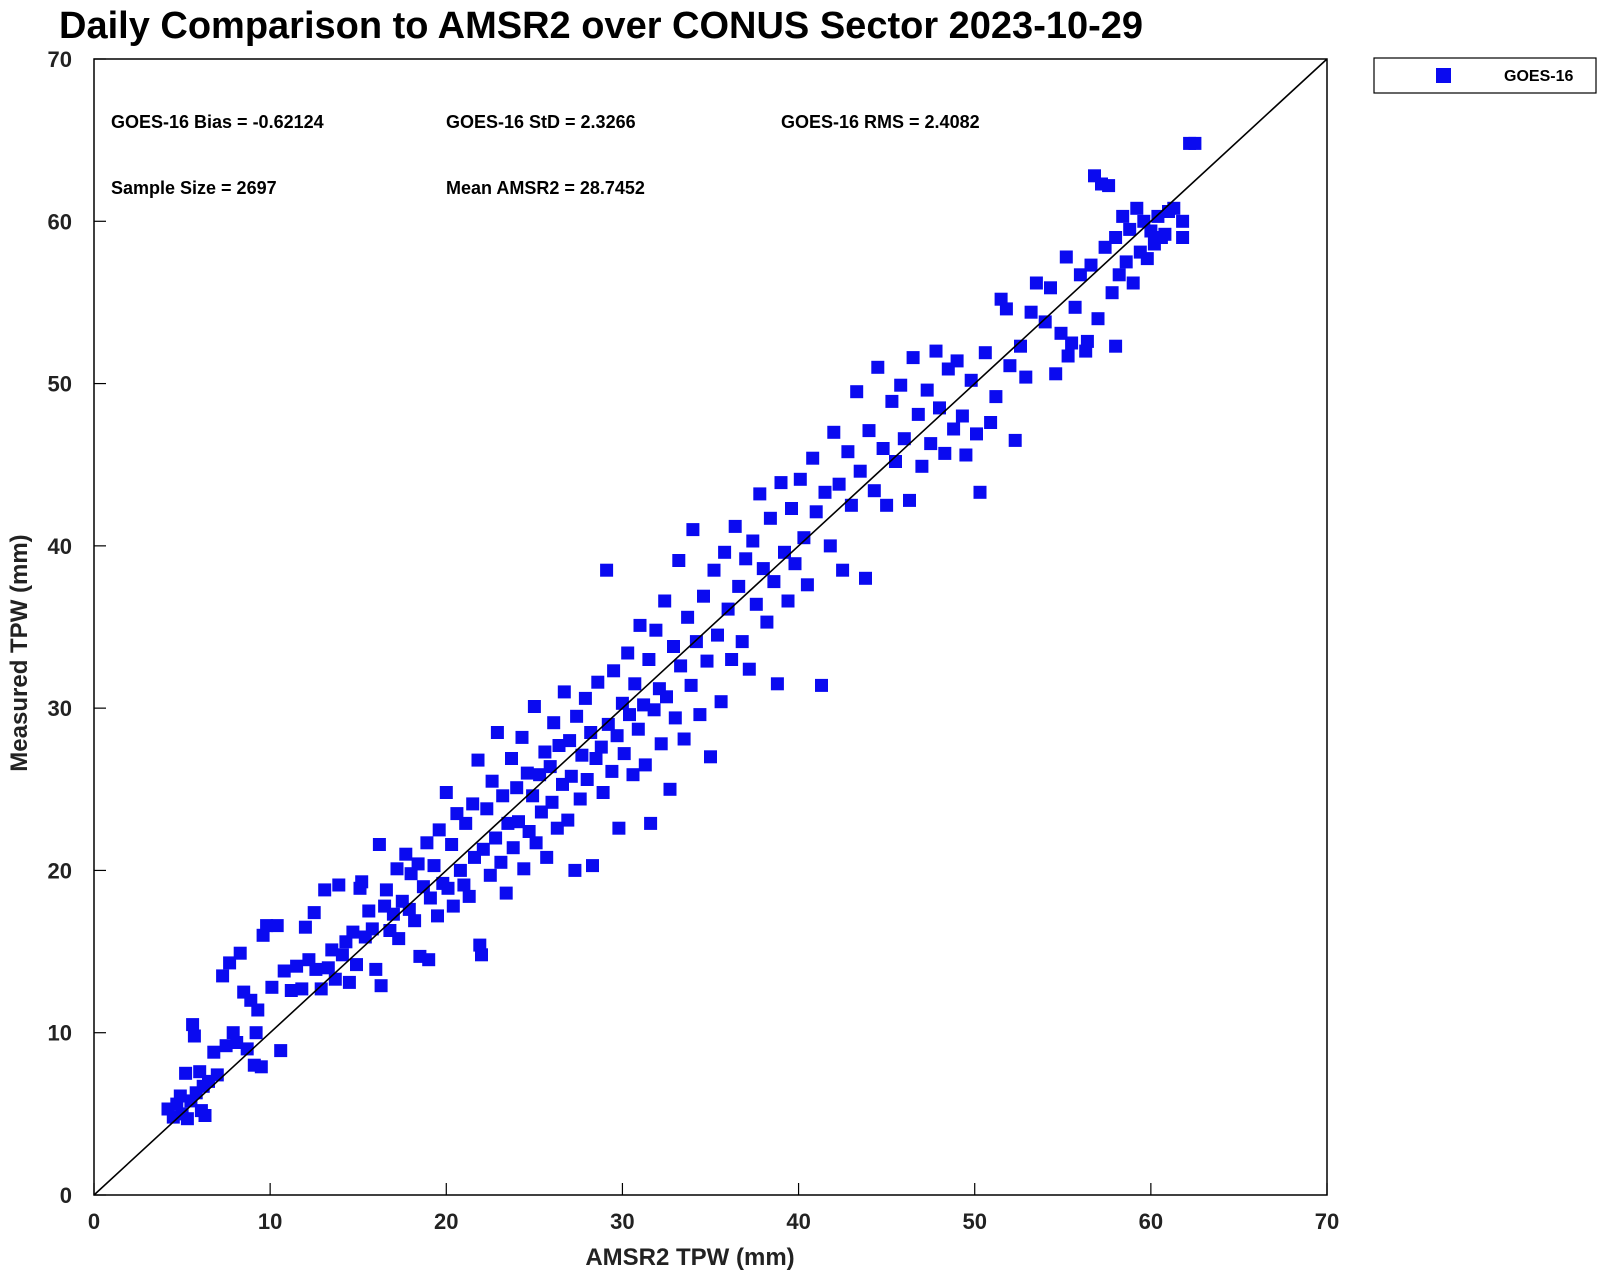 This screenshot has width=1600, height=1274. Describe the element at coordinates (60, 546) in the screenshot. I see `y-tick-label: 40` at that location.